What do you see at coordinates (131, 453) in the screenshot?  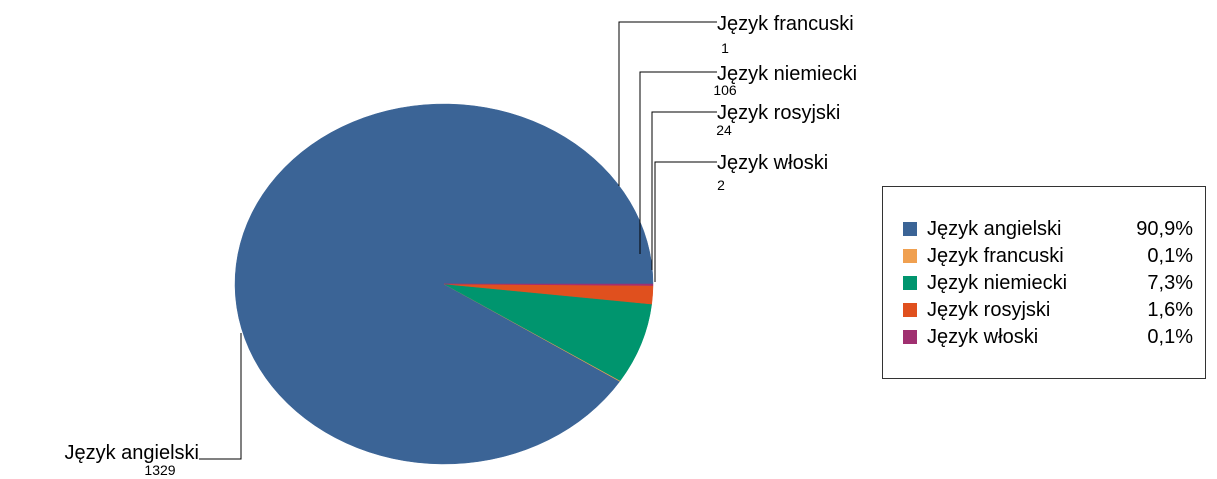 I see `slice-label-jezyk-angielski: Język angielski` at bounding box center [131, 453].